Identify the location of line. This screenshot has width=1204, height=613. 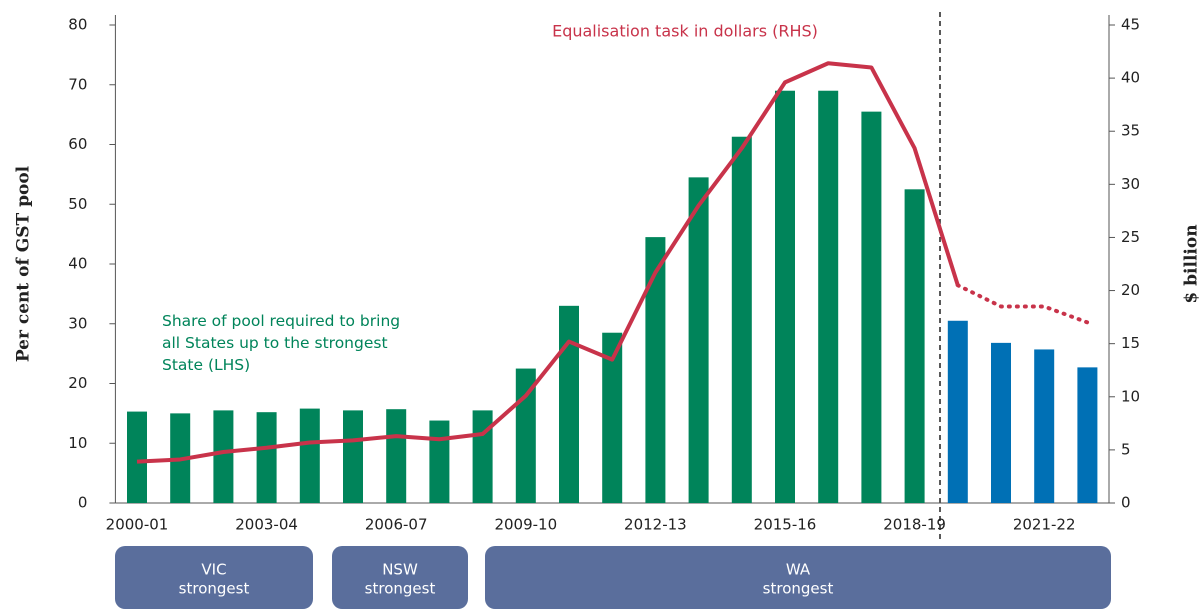
(1022, 304).